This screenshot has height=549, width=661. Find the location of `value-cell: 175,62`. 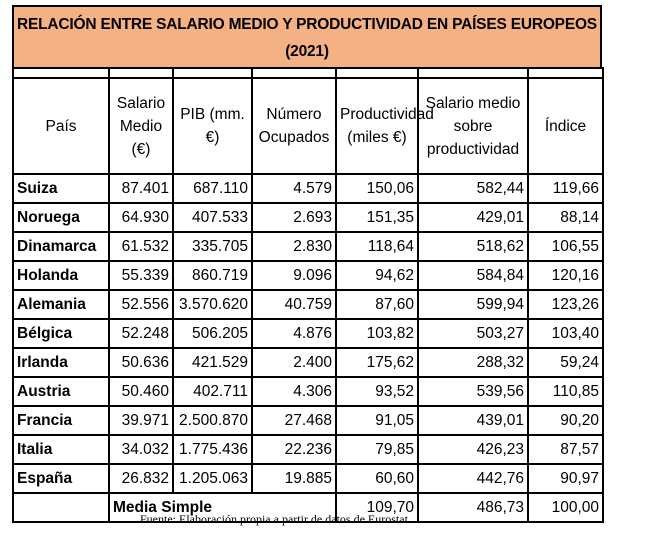

value-cell: 175,62 is located at coordinates (377, 362).